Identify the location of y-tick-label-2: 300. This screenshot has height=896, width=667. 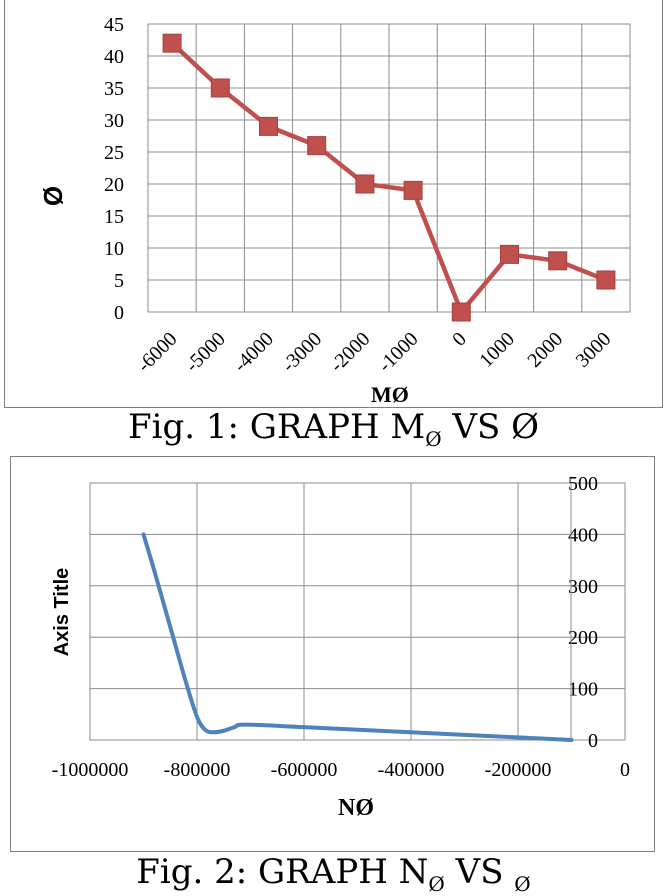
(583, 587).